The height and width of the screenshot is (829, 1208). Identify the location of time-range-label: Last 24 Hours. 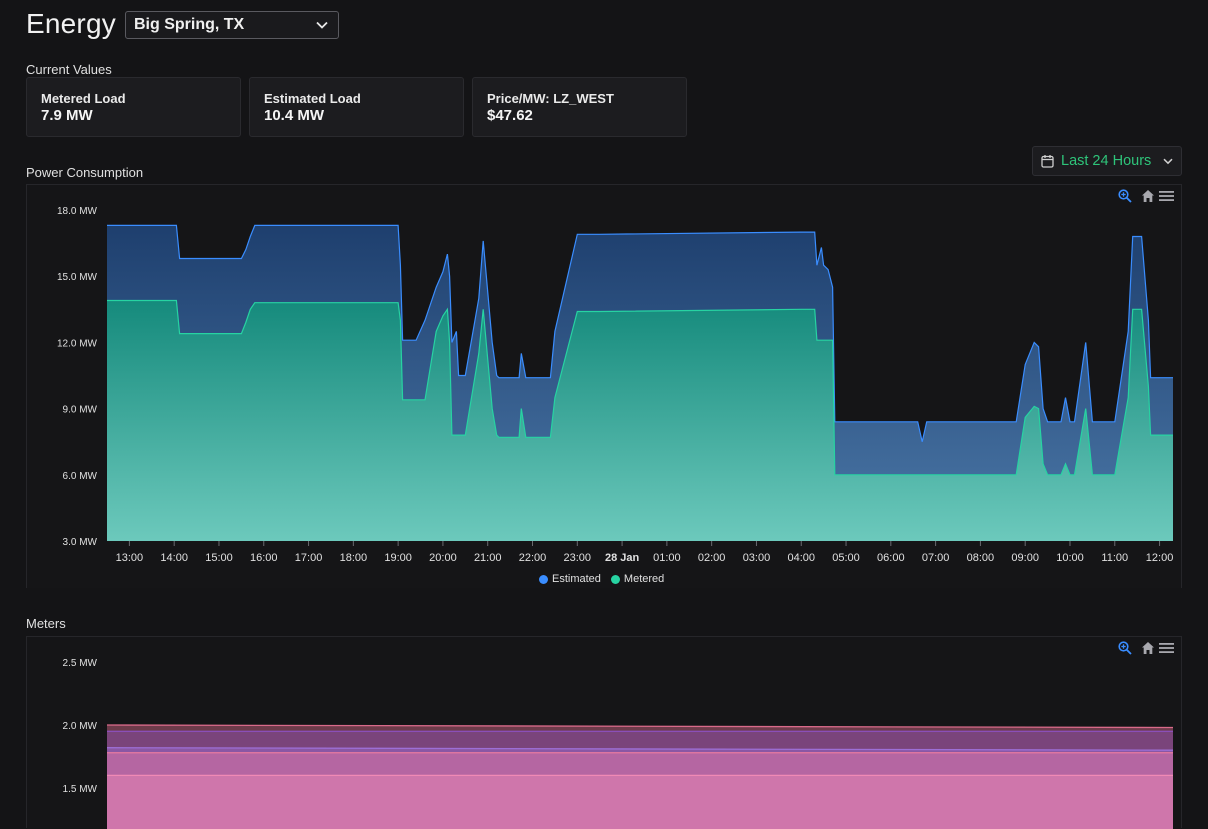
(1106, 161).